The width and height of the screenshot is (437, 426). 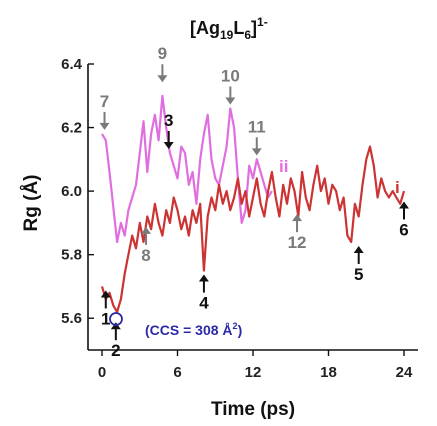 I want to click on series-label-ii: ii, so click(x=283, y=166).